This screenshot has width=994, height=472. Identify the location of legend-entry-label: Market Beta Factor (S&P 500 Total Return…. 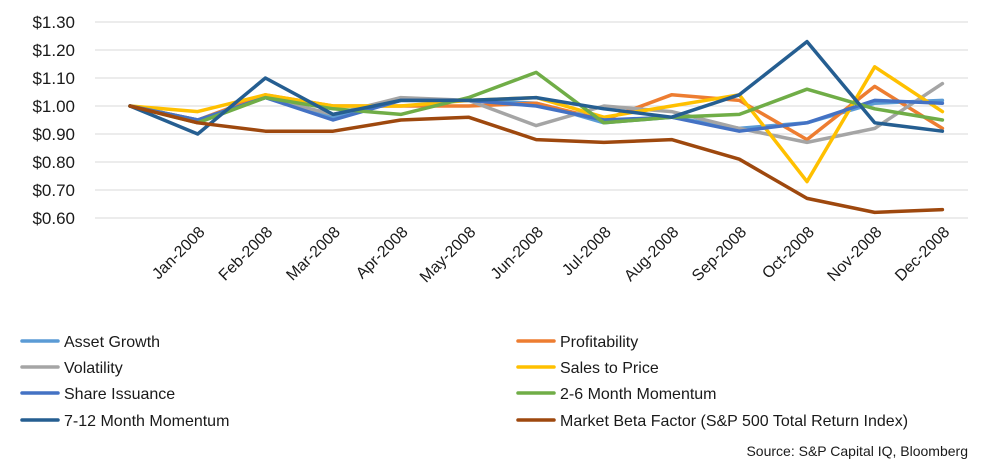
(734, 421).